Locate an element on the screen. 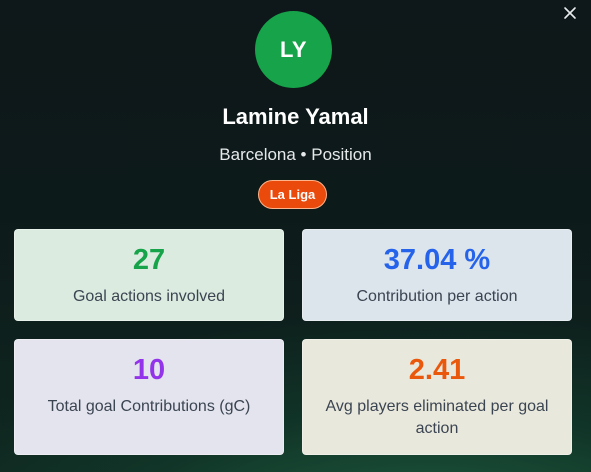 The image size is (591, 472). stat-label: Goal actions involved is located at coordinates (149, 296).